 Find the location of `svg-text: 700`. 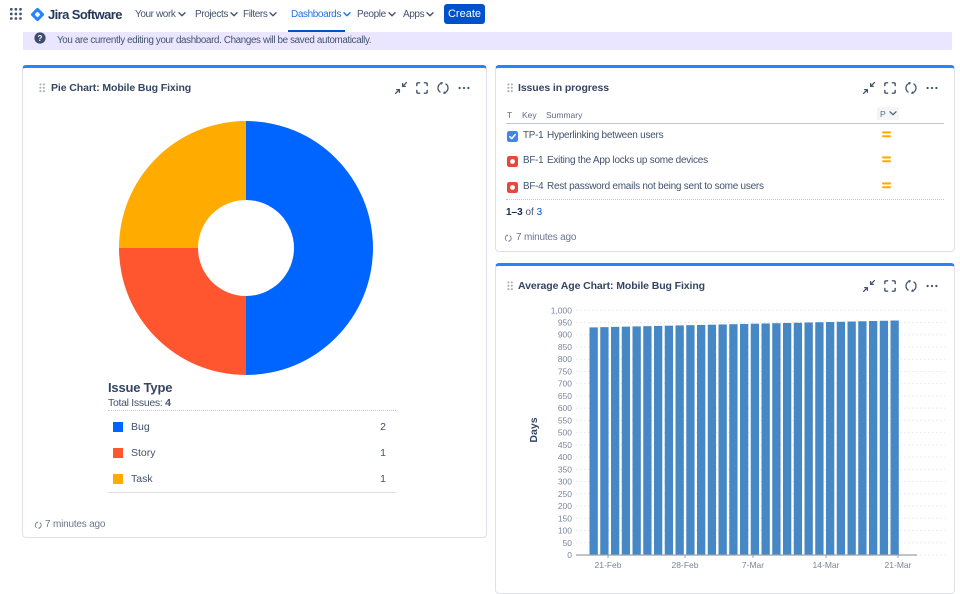

svg-text: 700 is located at coordinates (565, 384).